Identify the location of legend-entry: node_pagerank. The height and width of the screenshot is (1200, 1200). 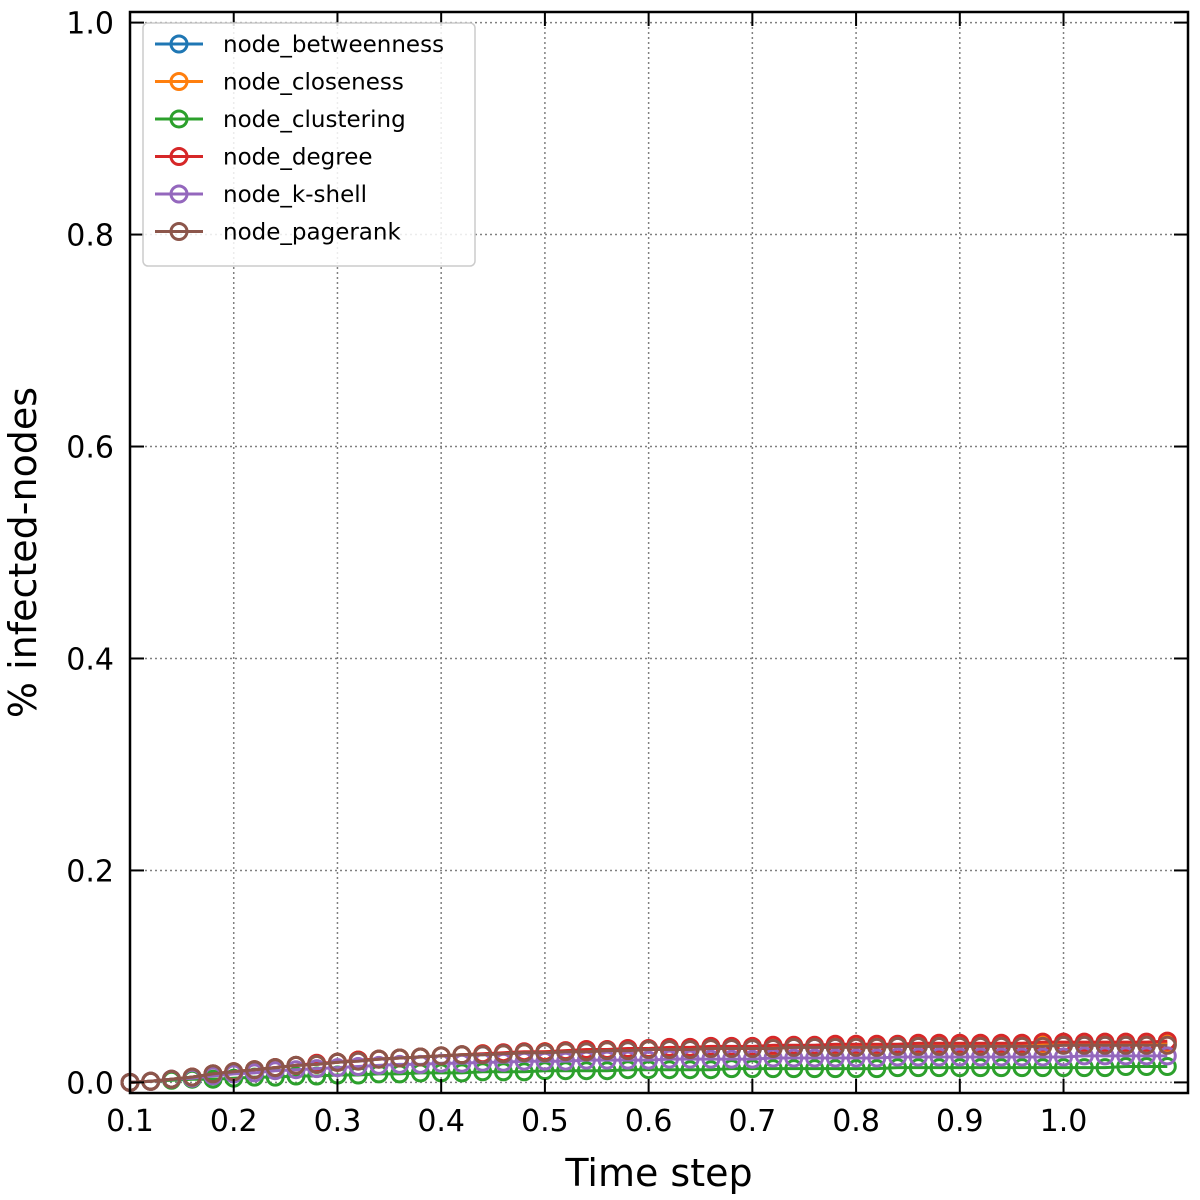
(278, 233).